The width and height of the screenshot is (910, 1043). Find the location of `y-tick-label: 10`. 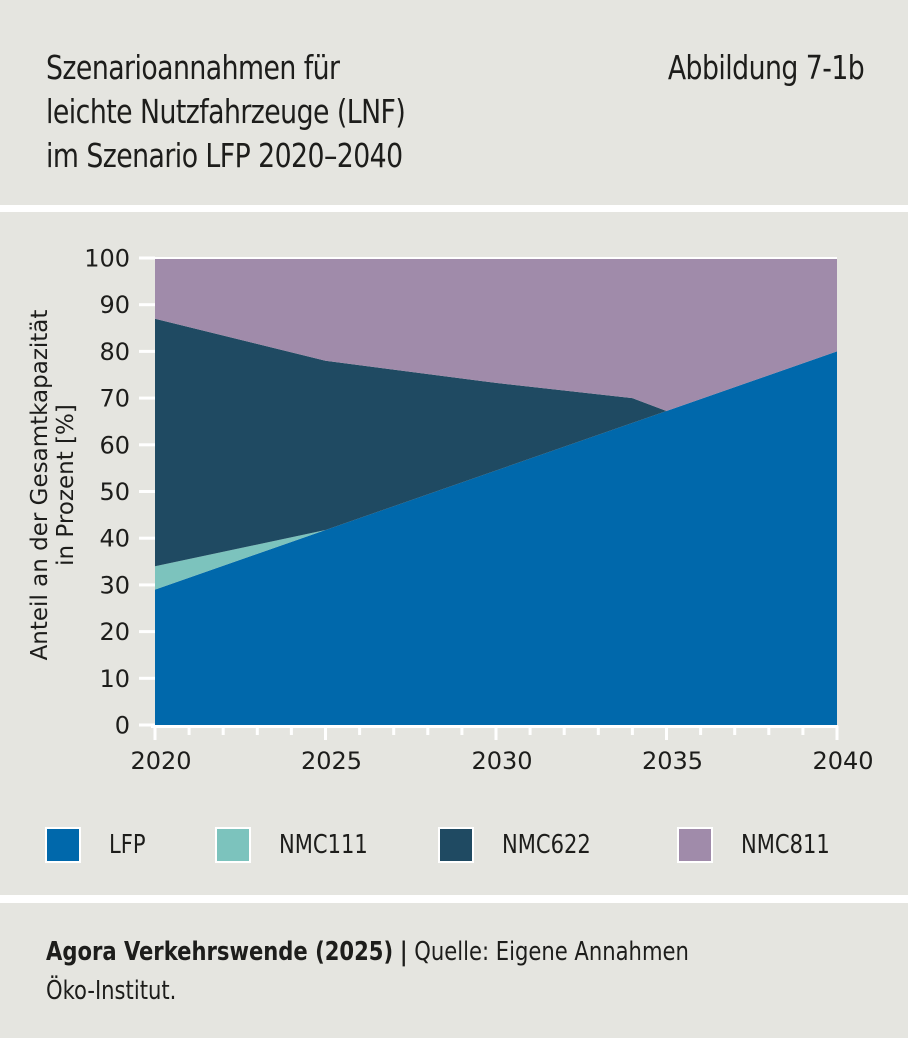

y-tick-label: 10 is located at coordinates (114, 679).